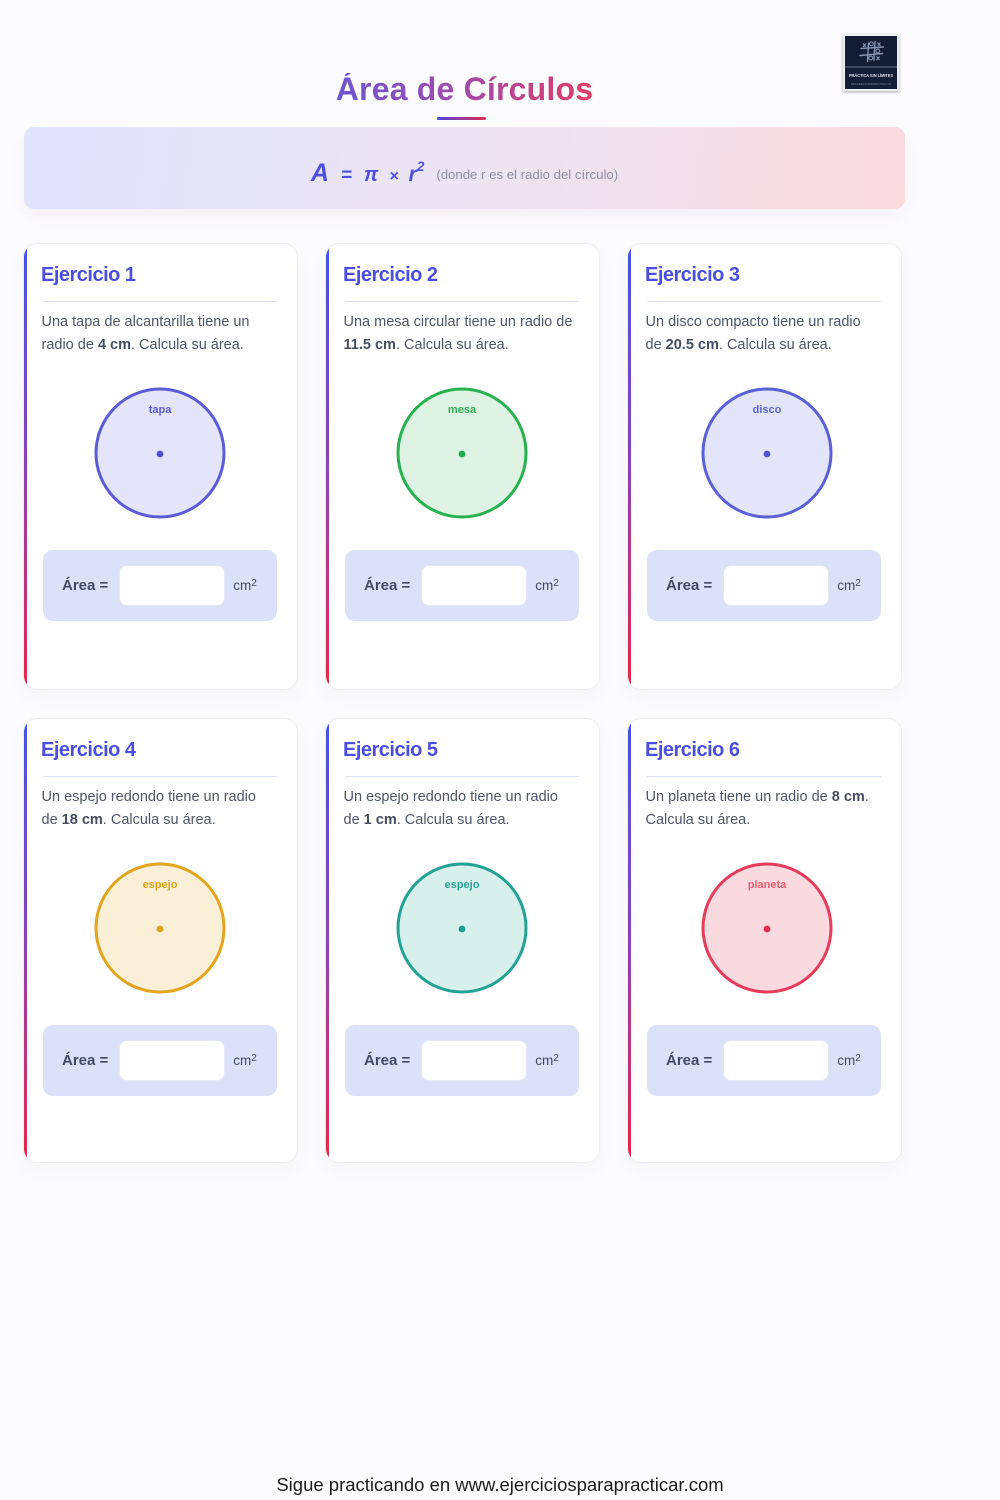 This screenshot has height=1500, width=1000. What do you see at coordinates (766, 885) in the screenshot?
I see `svg-text: planeta` at bounding box center [766, 885].